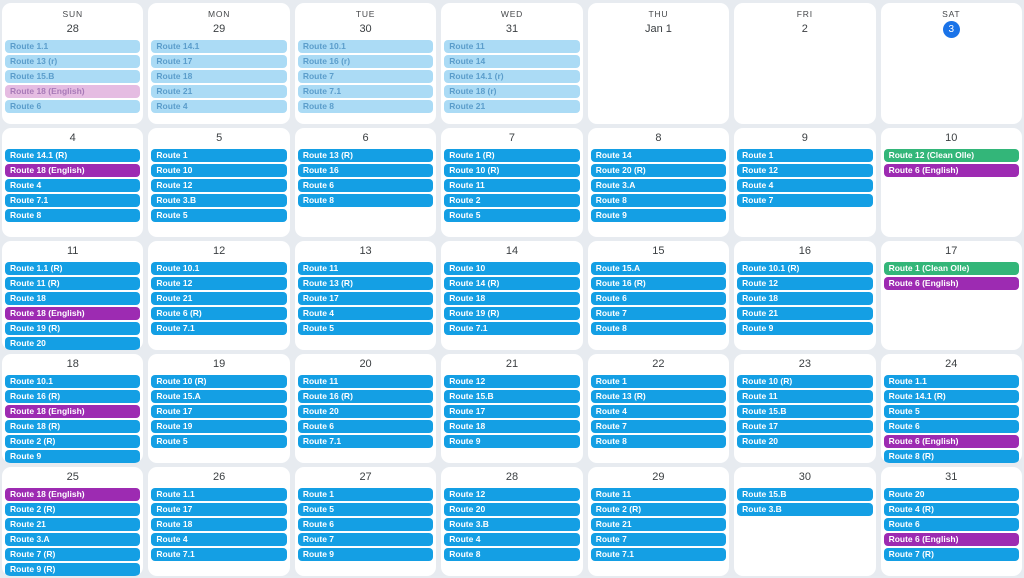 This screenshot has height=578, width=1024. I want to click on event-chip: Route 6 (English), so click(951, 283).